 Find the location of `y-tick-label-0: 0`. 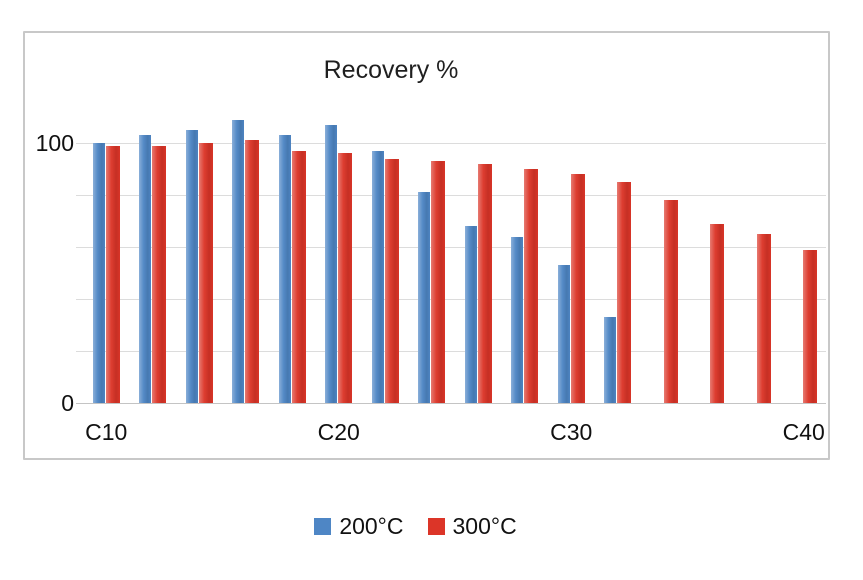

y-tick-label-0: 0 is located at coordinates (67, 403).